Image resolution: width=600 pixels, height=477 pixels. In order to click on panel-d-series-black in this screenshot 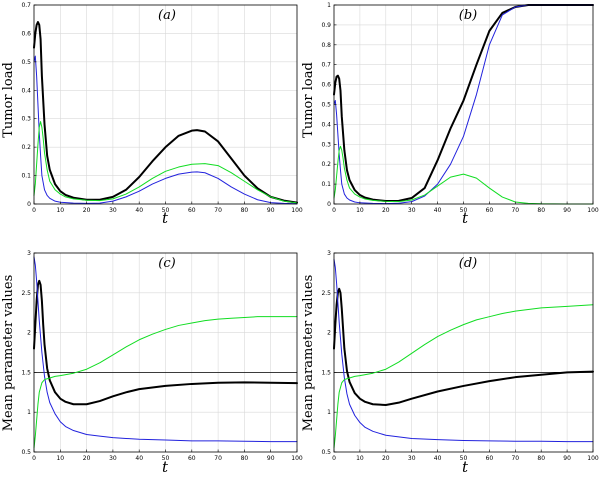, I will do `click(463, 347)`.